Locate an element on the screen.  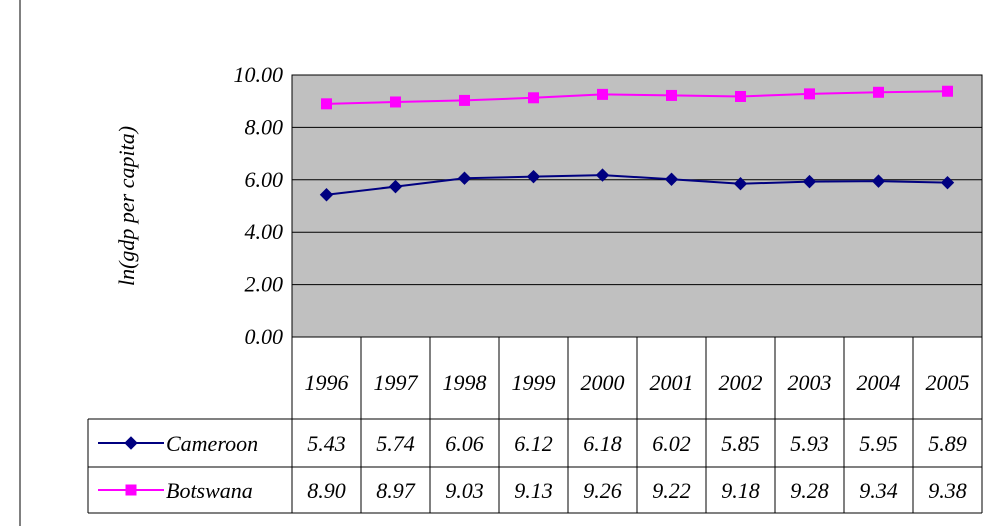
table-value: 6.12 is located at coordinates (533, 443).